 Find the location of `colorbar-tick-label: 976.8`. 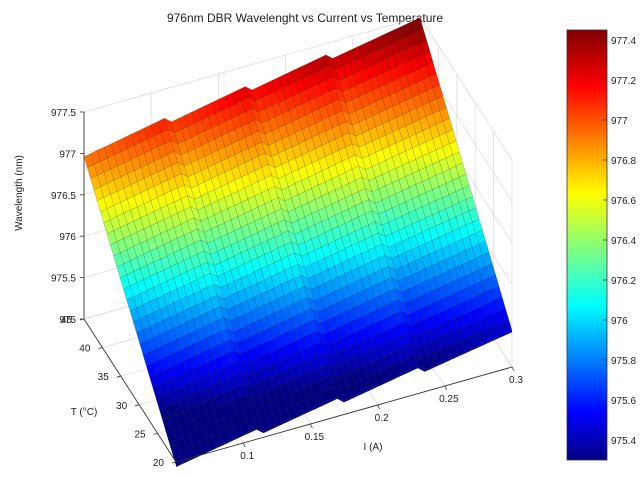

colorbar-tick-label: 976.8 is located at coordinates (623, 161).